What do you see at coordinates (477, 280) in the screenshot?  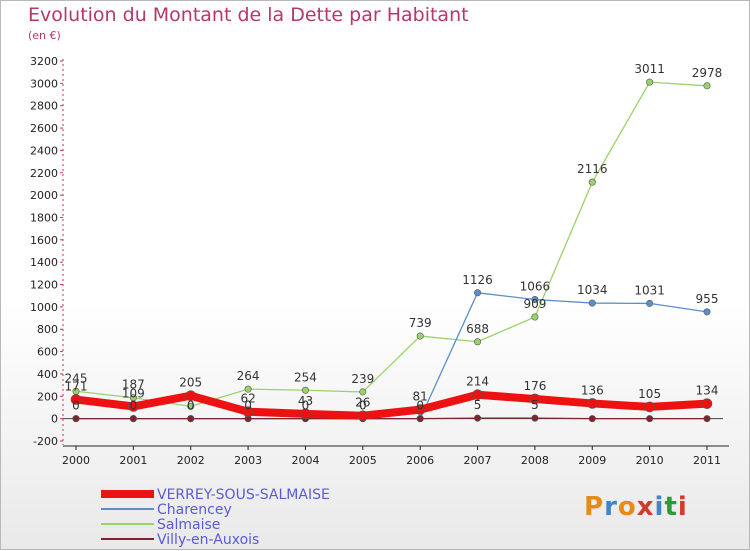 I see `data-label: 1126` at bounding box center [477, 280].